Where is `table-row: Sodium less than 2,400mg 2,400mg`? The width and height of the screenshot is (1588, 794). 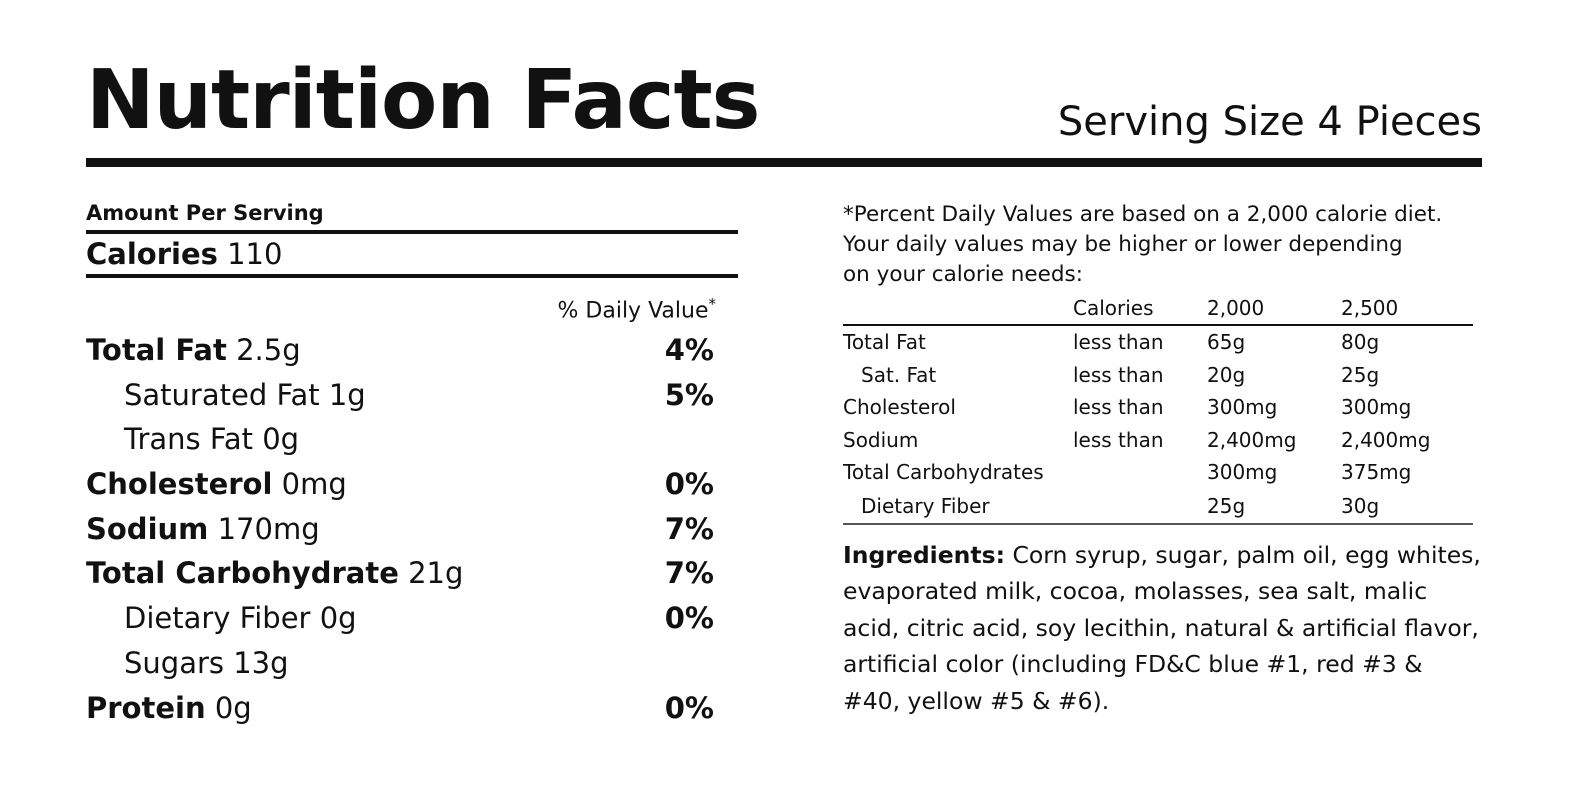 table-row: Sodium less than 2,400mg 2,400mg is located at coordinates (1158, 440).